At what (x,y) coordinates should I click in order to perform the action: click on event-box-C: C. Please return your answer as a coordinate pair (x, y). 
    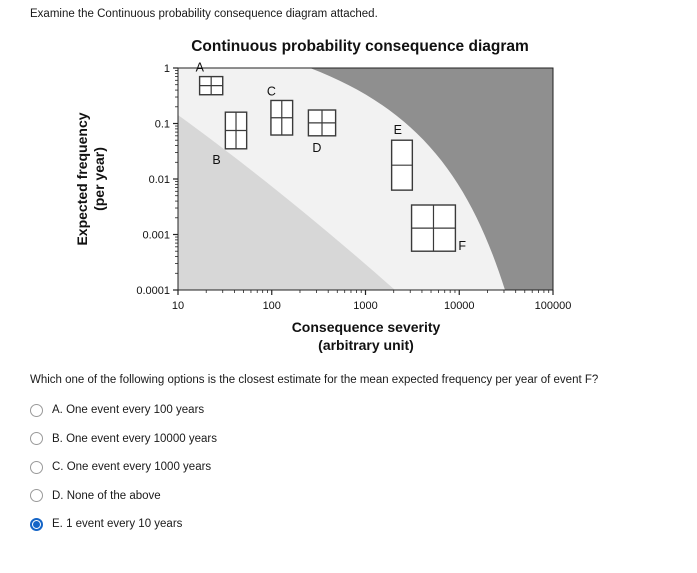
    Looking at the image, I should click on (280, 110).